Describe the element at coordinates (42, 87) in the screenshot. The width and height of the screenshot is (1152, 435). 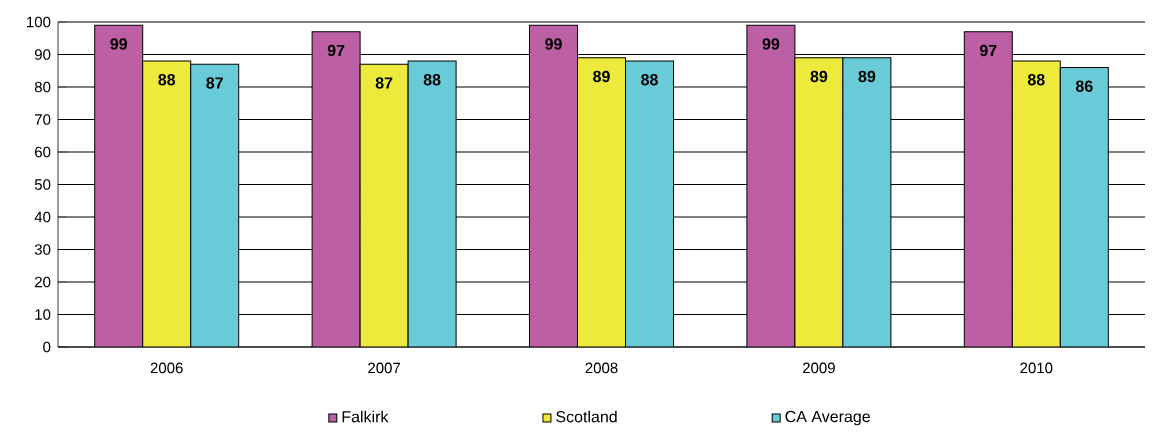
I see `y-tick-label: 80` at that location.